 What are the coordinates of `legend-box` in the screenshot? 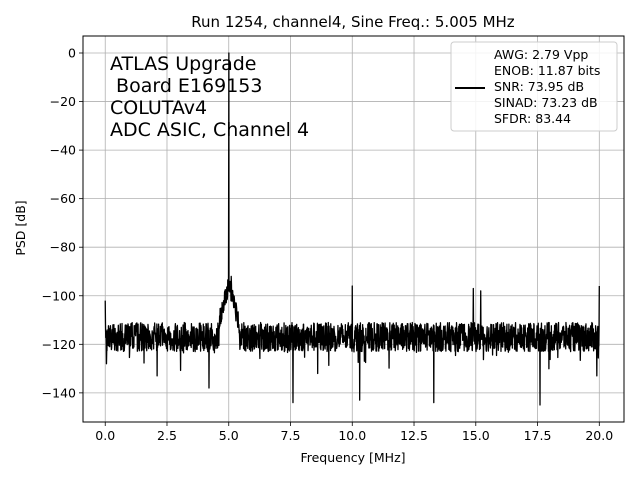 It's located at (534, 86).